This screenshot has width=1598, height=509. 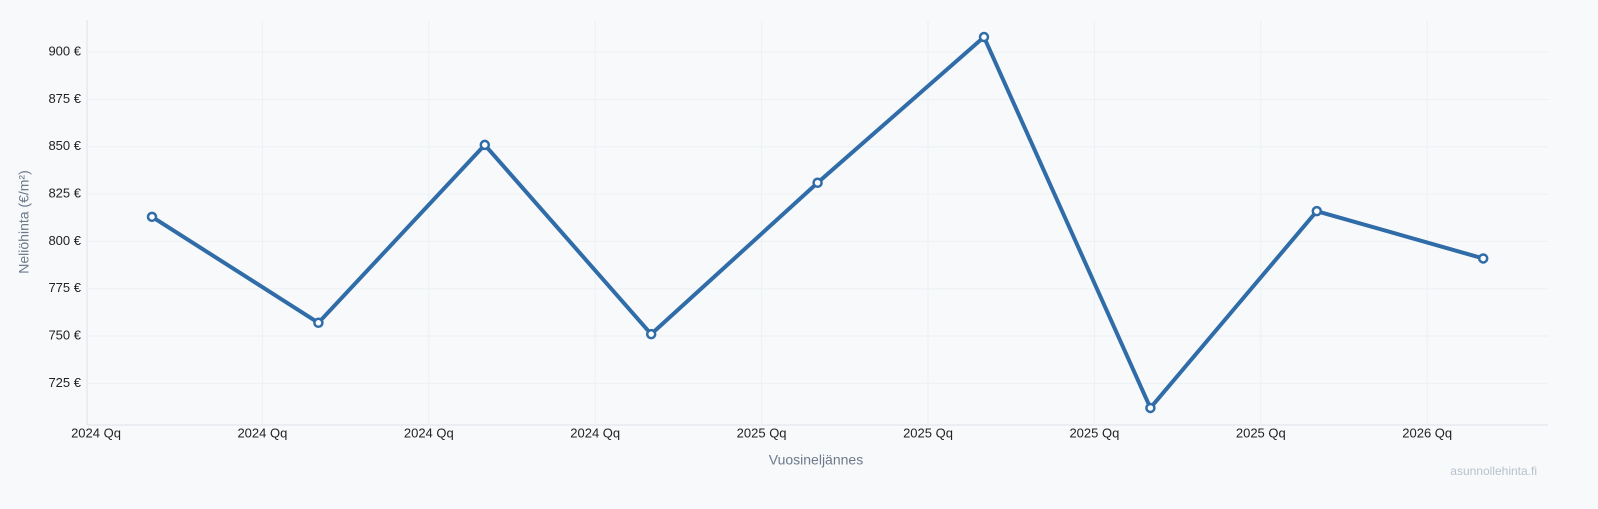 I want to click on y-tick-label: 850 €, so click(x=64, y=145).